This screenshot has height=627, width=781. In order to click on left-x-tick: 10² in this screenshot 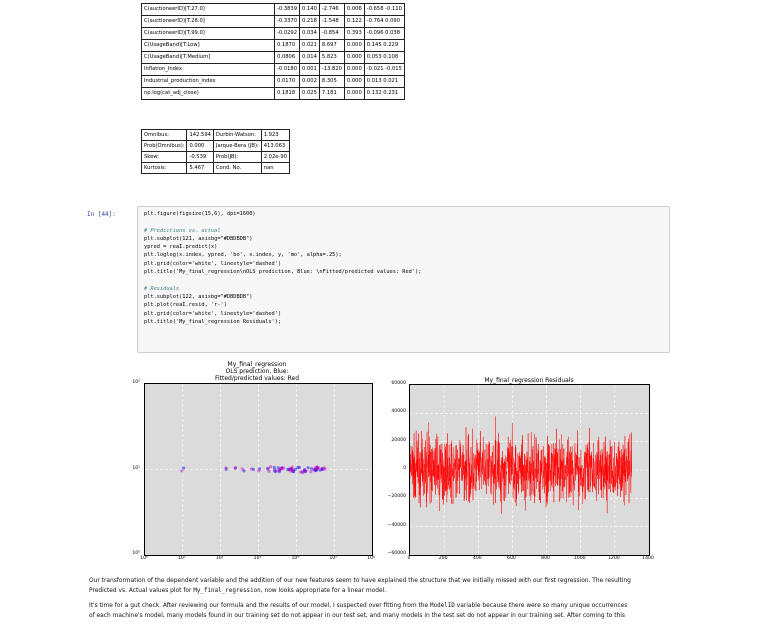, I will do `click(219, 558)`.